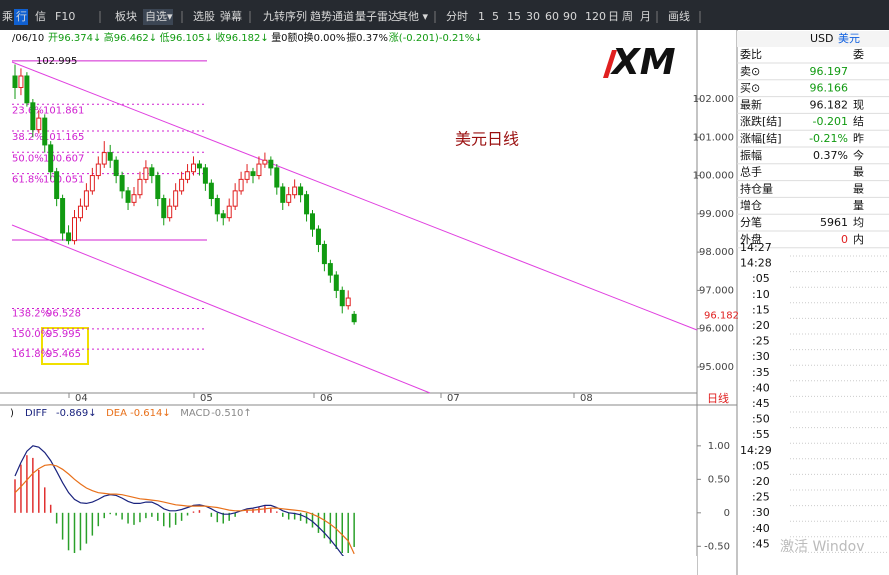 This screenshot has width=889, height=575. I want to click on toolbar-item: 乘, so click(7, 16).